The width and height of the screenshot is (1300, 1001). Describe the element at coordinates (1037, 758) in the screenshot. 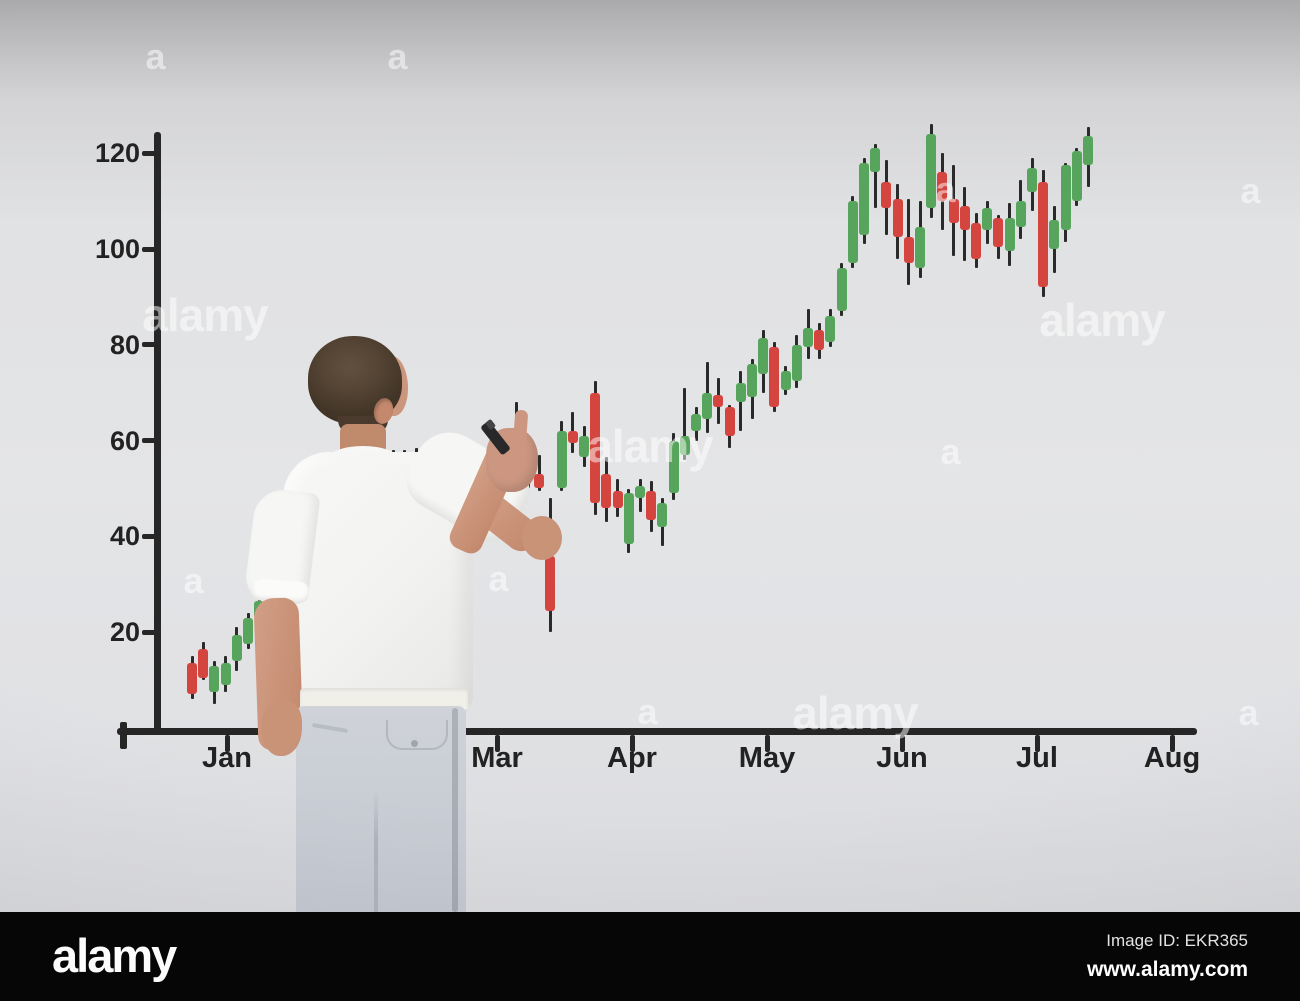

I see `x-axis-label: Jul` at that location.